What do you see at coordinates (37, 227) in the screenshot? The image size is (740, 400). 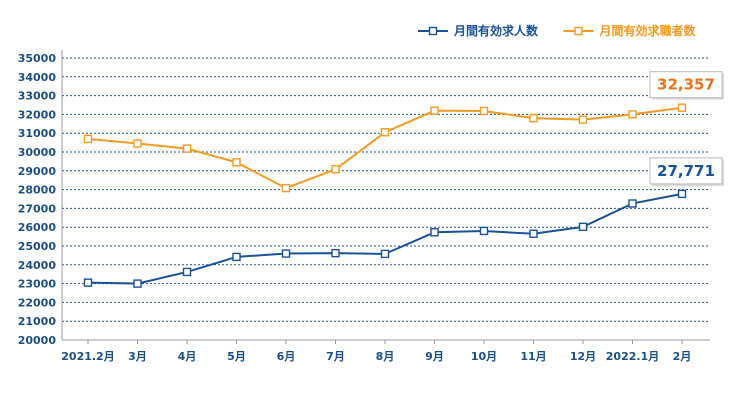 I see `y-tick-label: 26000` at bounding box center [37, 227].